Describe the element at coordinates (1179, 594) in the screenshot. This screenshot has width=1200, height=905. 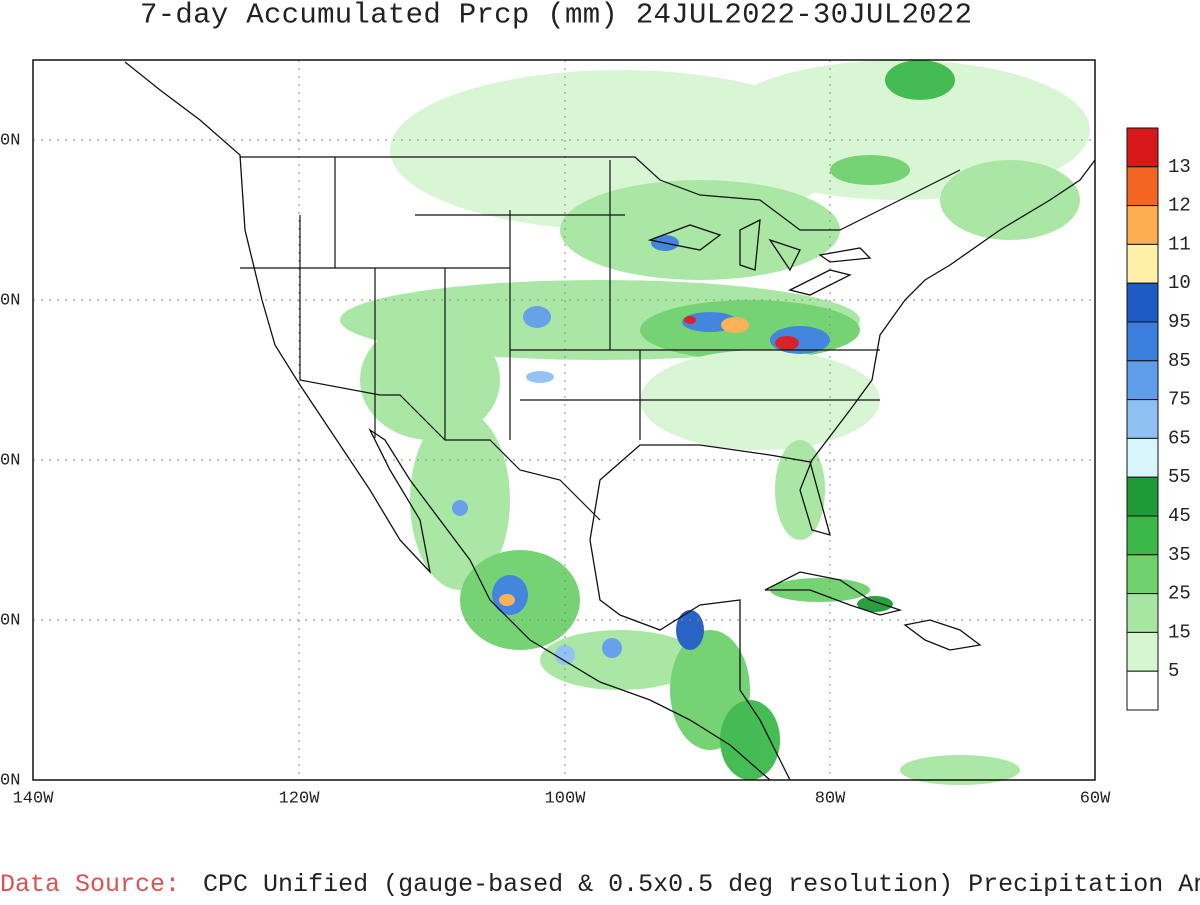
I see `colorbar-label: 25` at that location.